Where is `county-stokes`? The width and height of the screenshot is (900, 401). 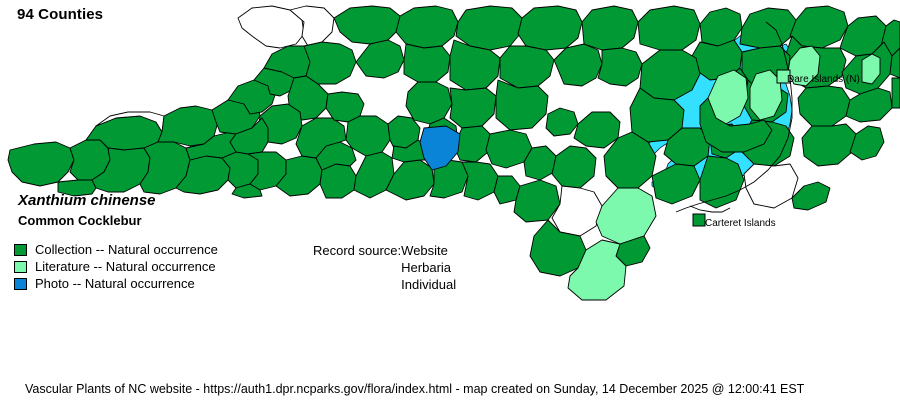 county-stokes is located at coordinates (427, 27).